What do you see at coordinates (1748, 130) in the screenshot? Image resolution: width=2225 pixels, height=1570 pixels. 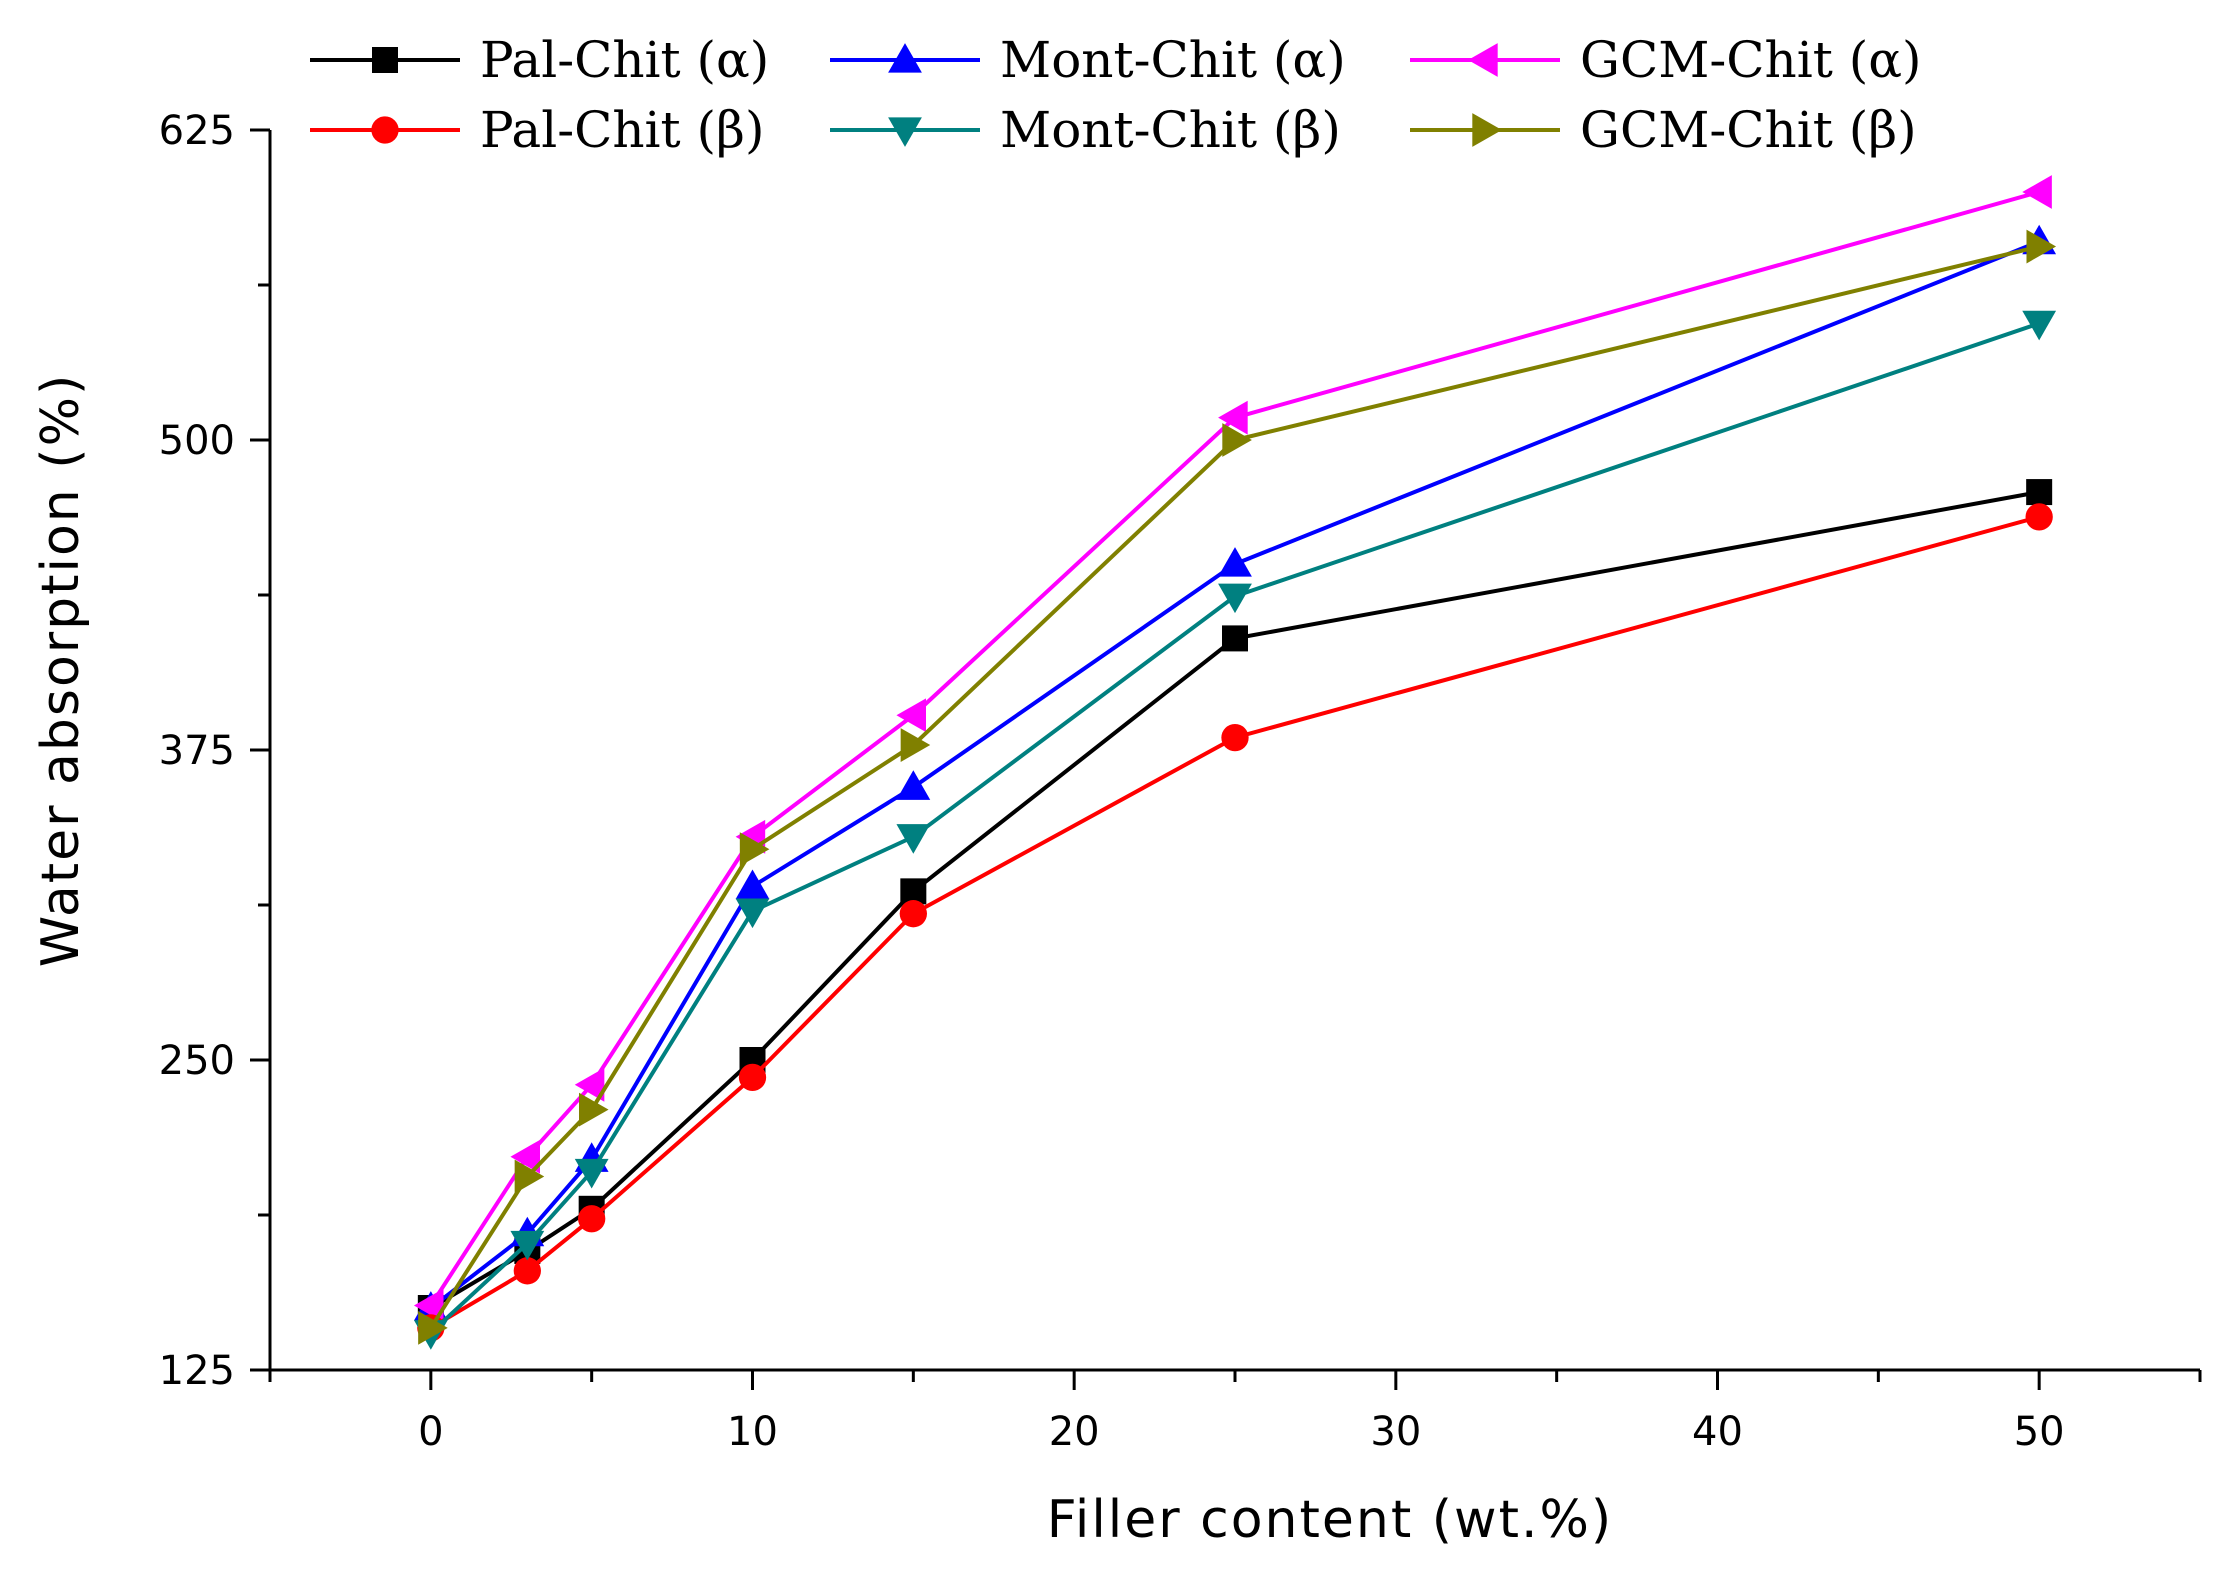 I see `legend-label: GCM-Chit (β)` at bounding box center [1748, 130].